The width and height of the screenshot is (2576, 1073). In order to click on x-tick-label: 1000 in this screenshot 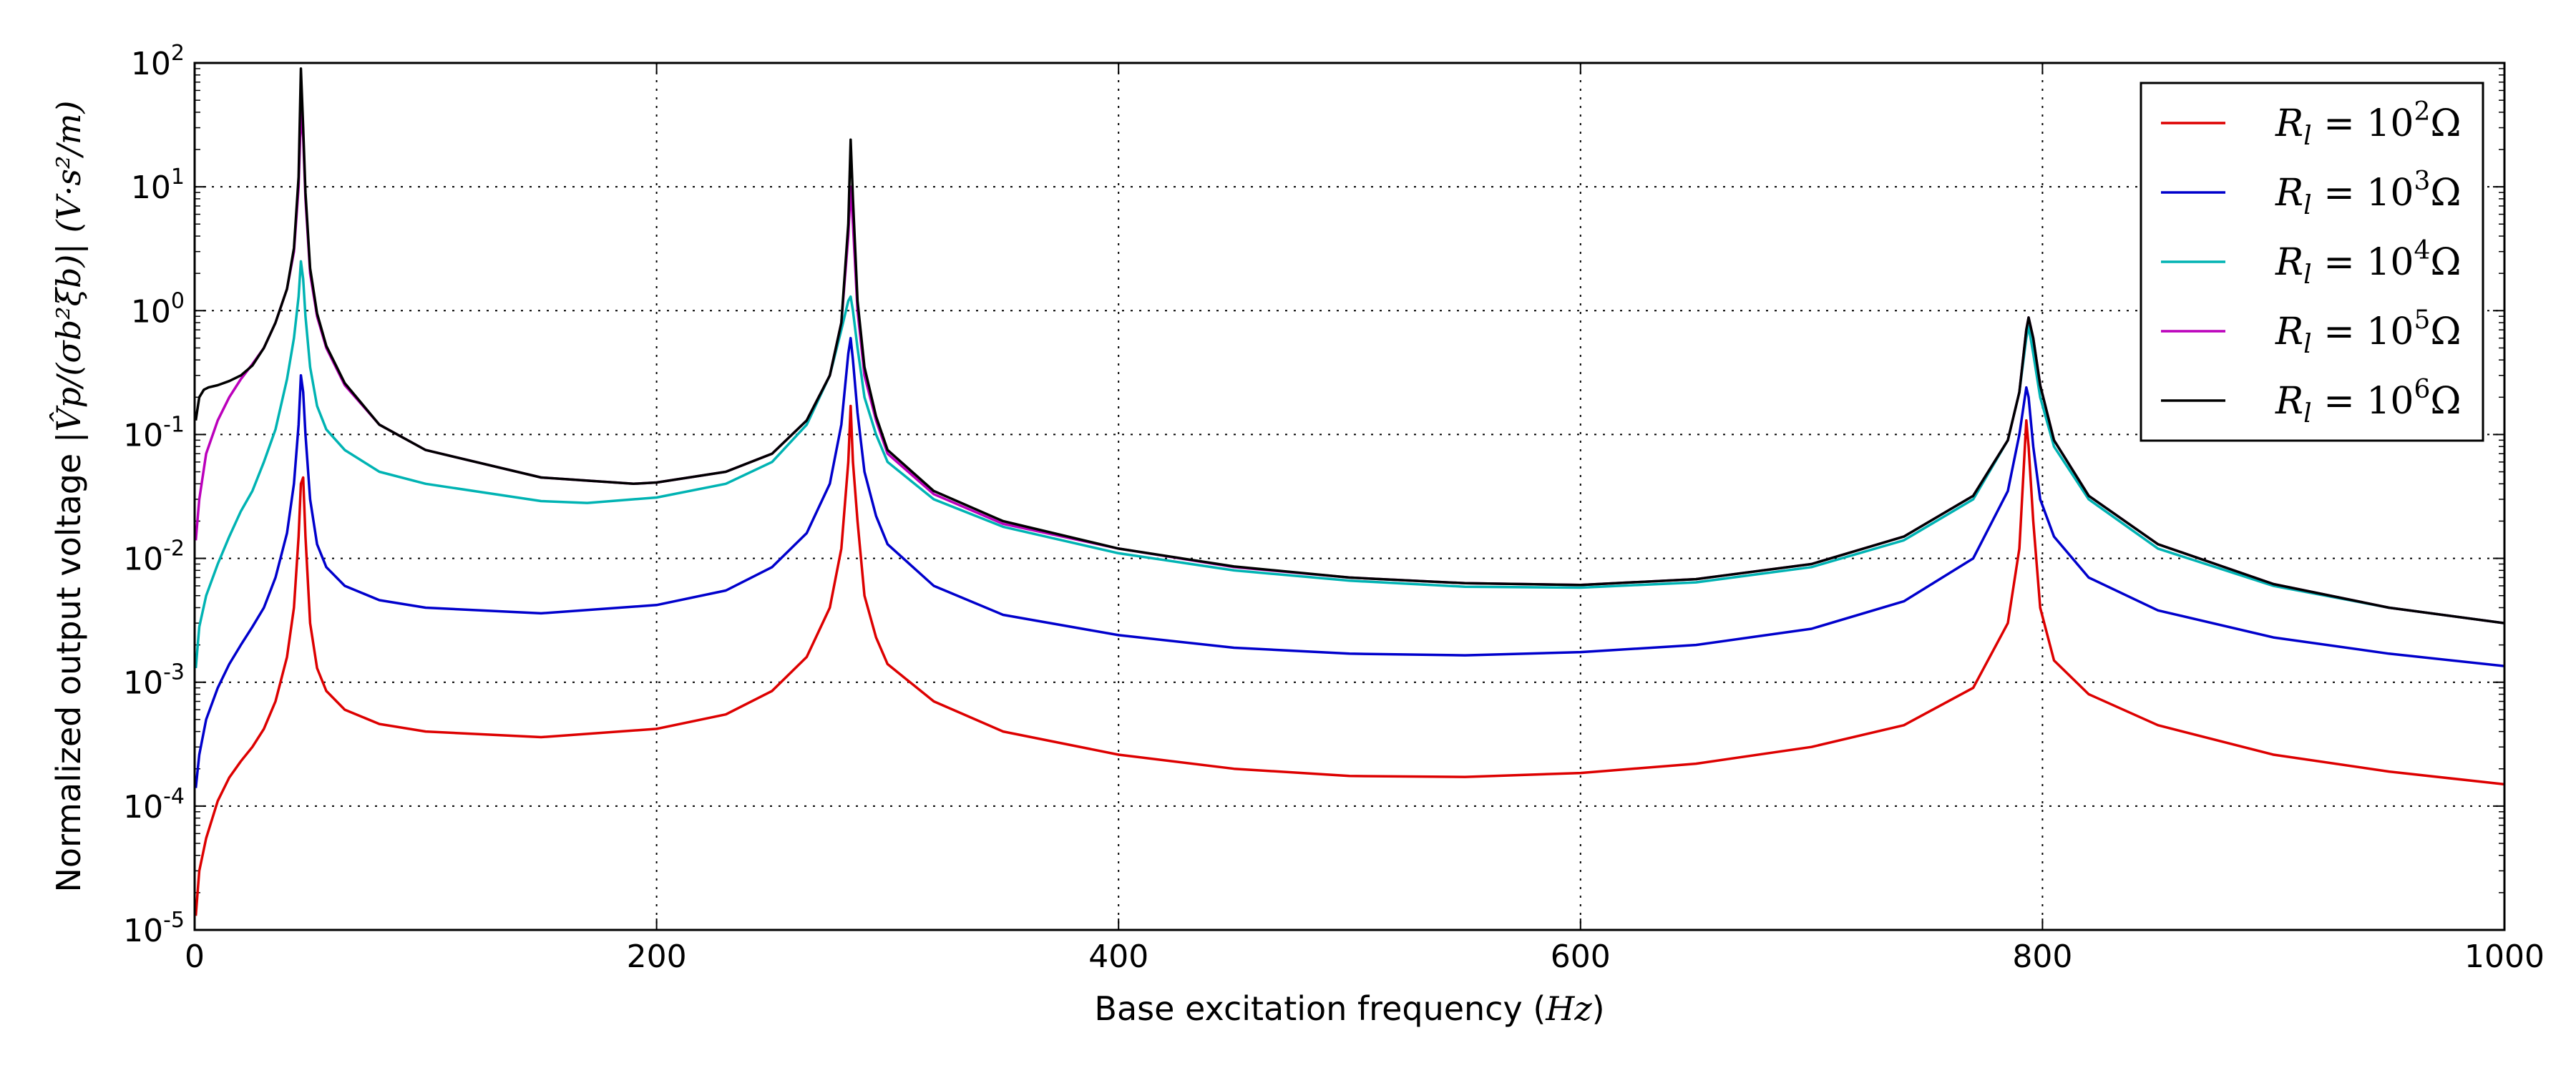, I will do `click(2504, 957)`.